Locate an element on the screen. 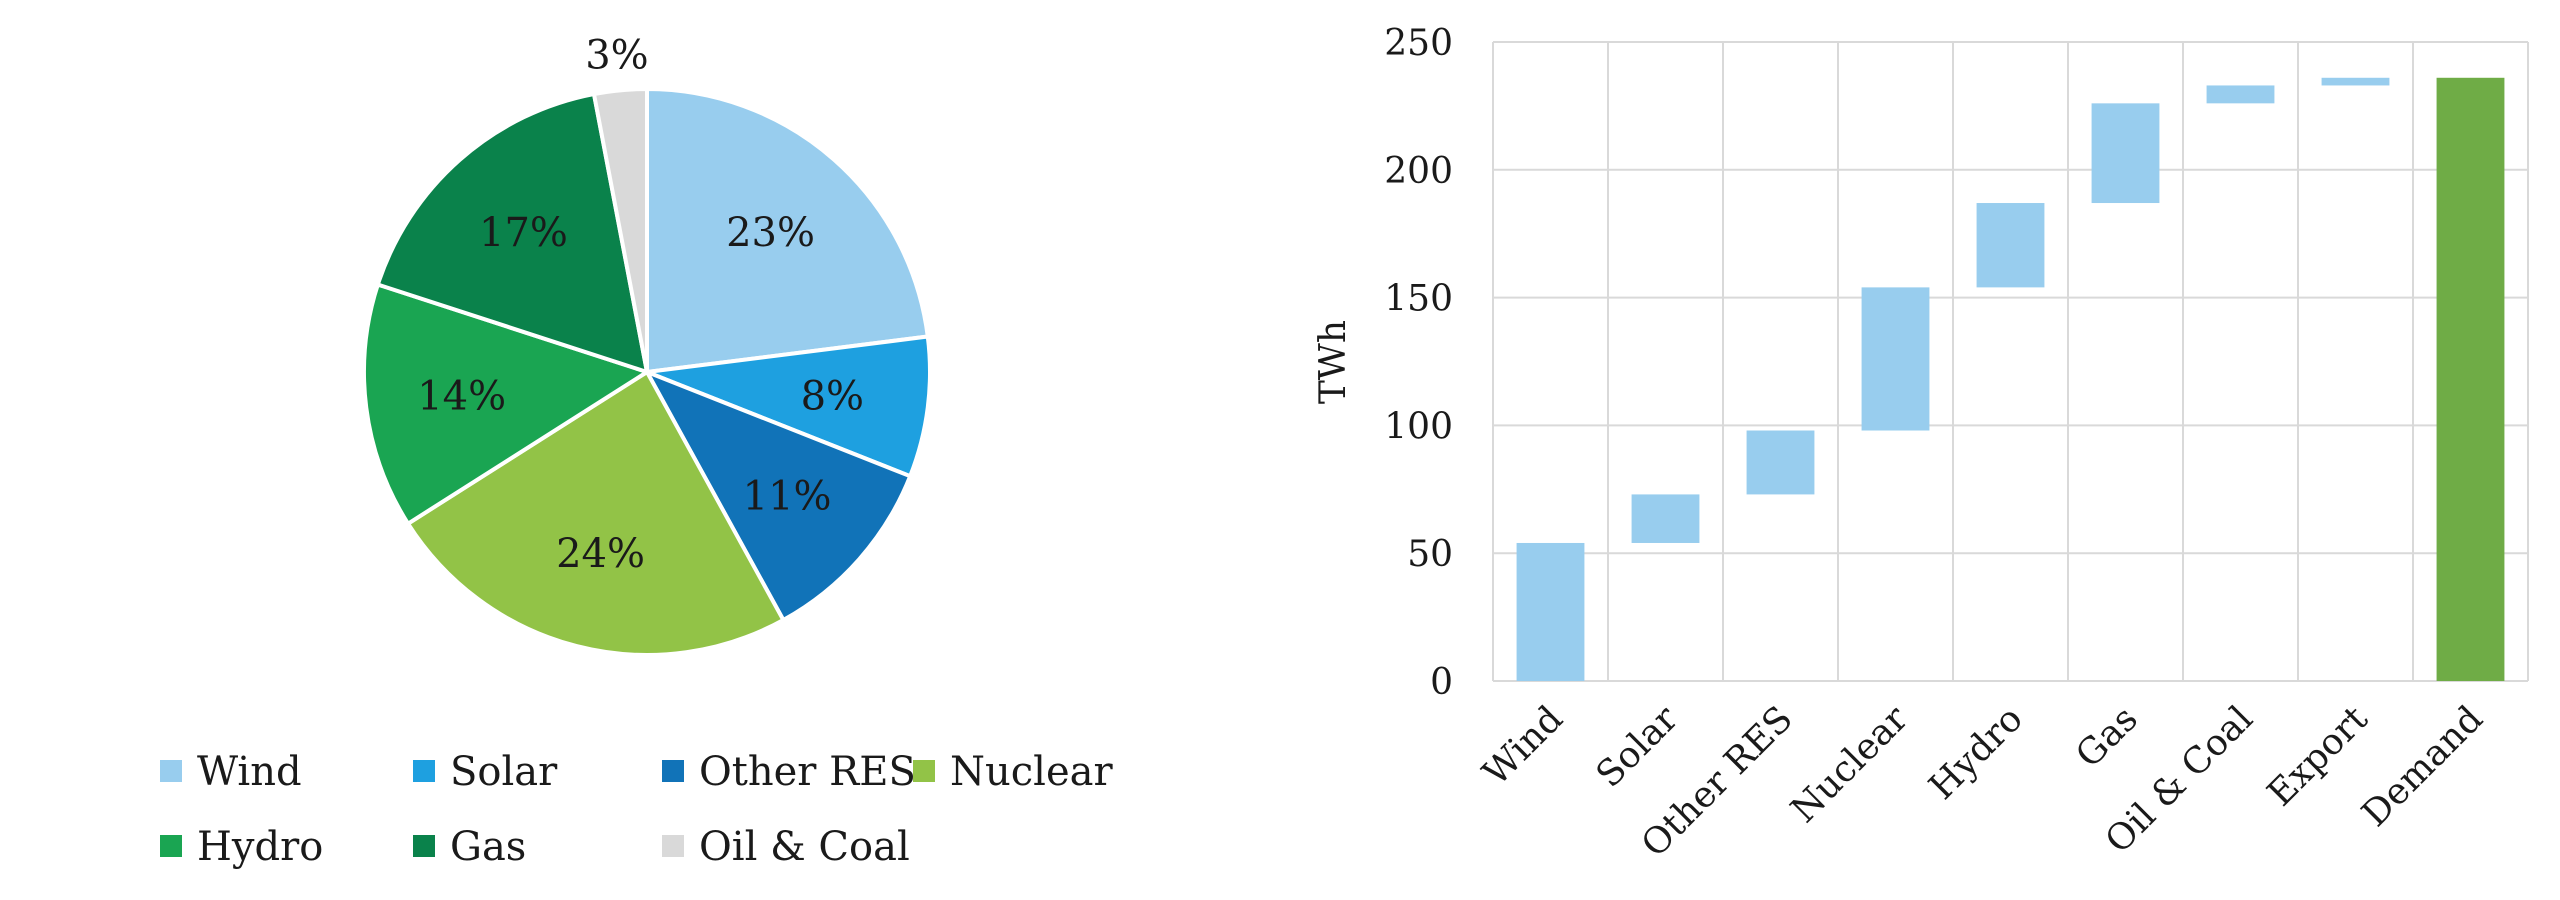  pie-label-nuclear: 24% is located at coordinates (600, 554).